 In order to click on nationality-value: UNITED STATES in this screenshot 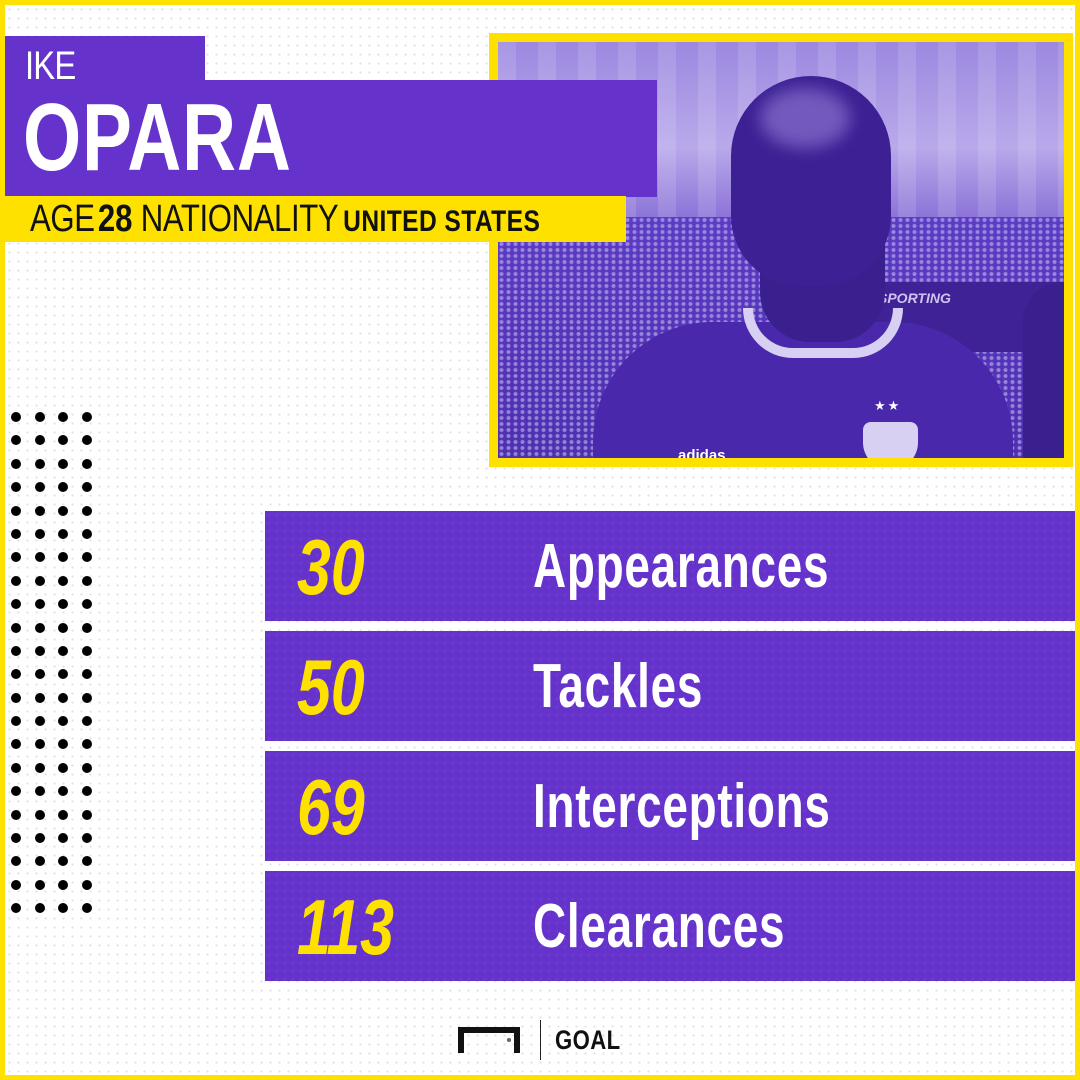, I will do `click(442, 221)`.